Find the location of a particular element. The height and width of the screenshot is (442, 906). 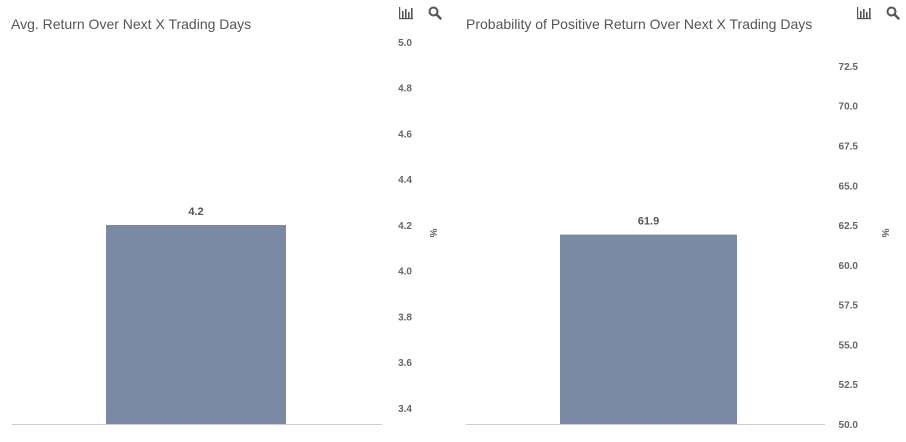

bar-data-label: 61.9 is located at coordinates (648, 222).